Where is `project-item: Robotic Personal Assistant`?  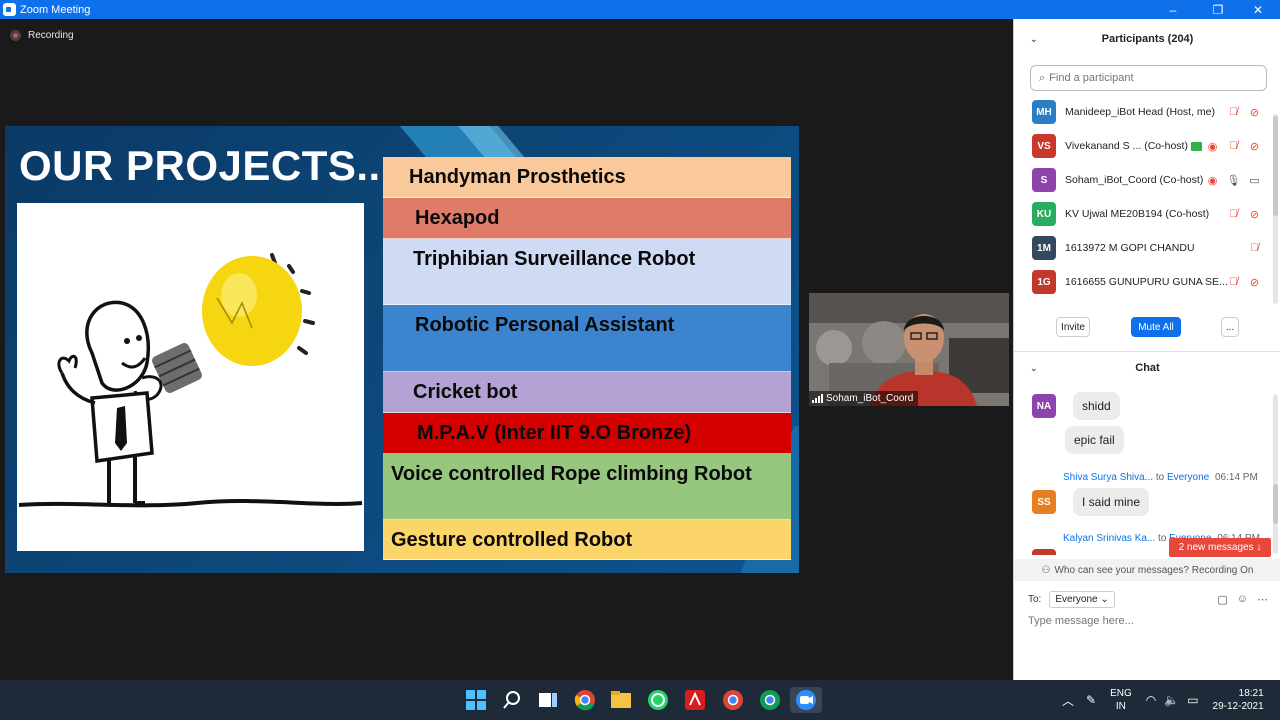
project-item: Robotic Personal Assistant is located at coordinates (587, 338).